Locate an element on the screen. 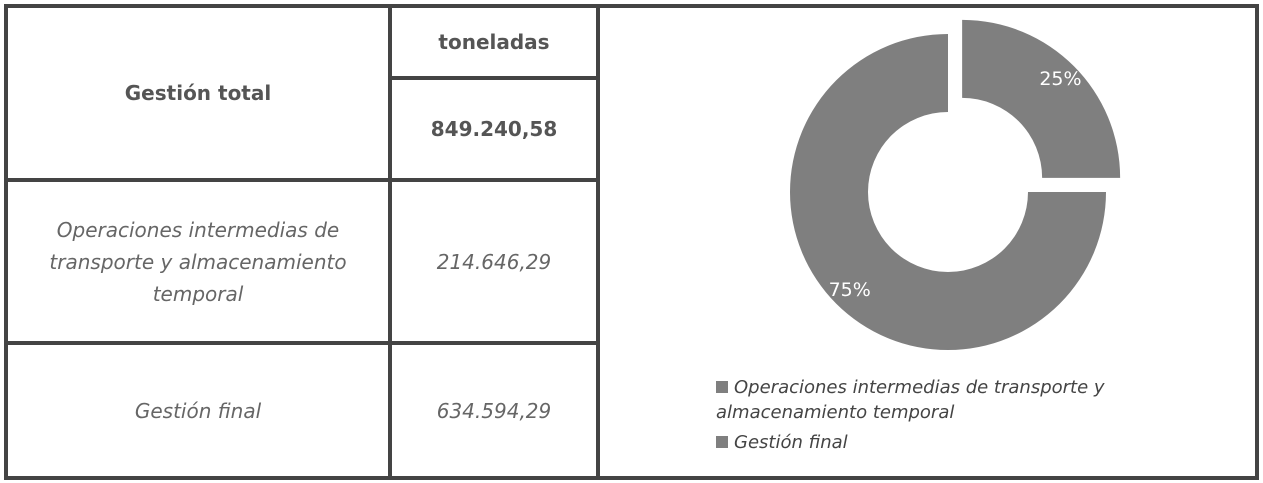 The width and height of the screenshot is (1263, 483). data-label: 75% is located at coordinates (850, 290).